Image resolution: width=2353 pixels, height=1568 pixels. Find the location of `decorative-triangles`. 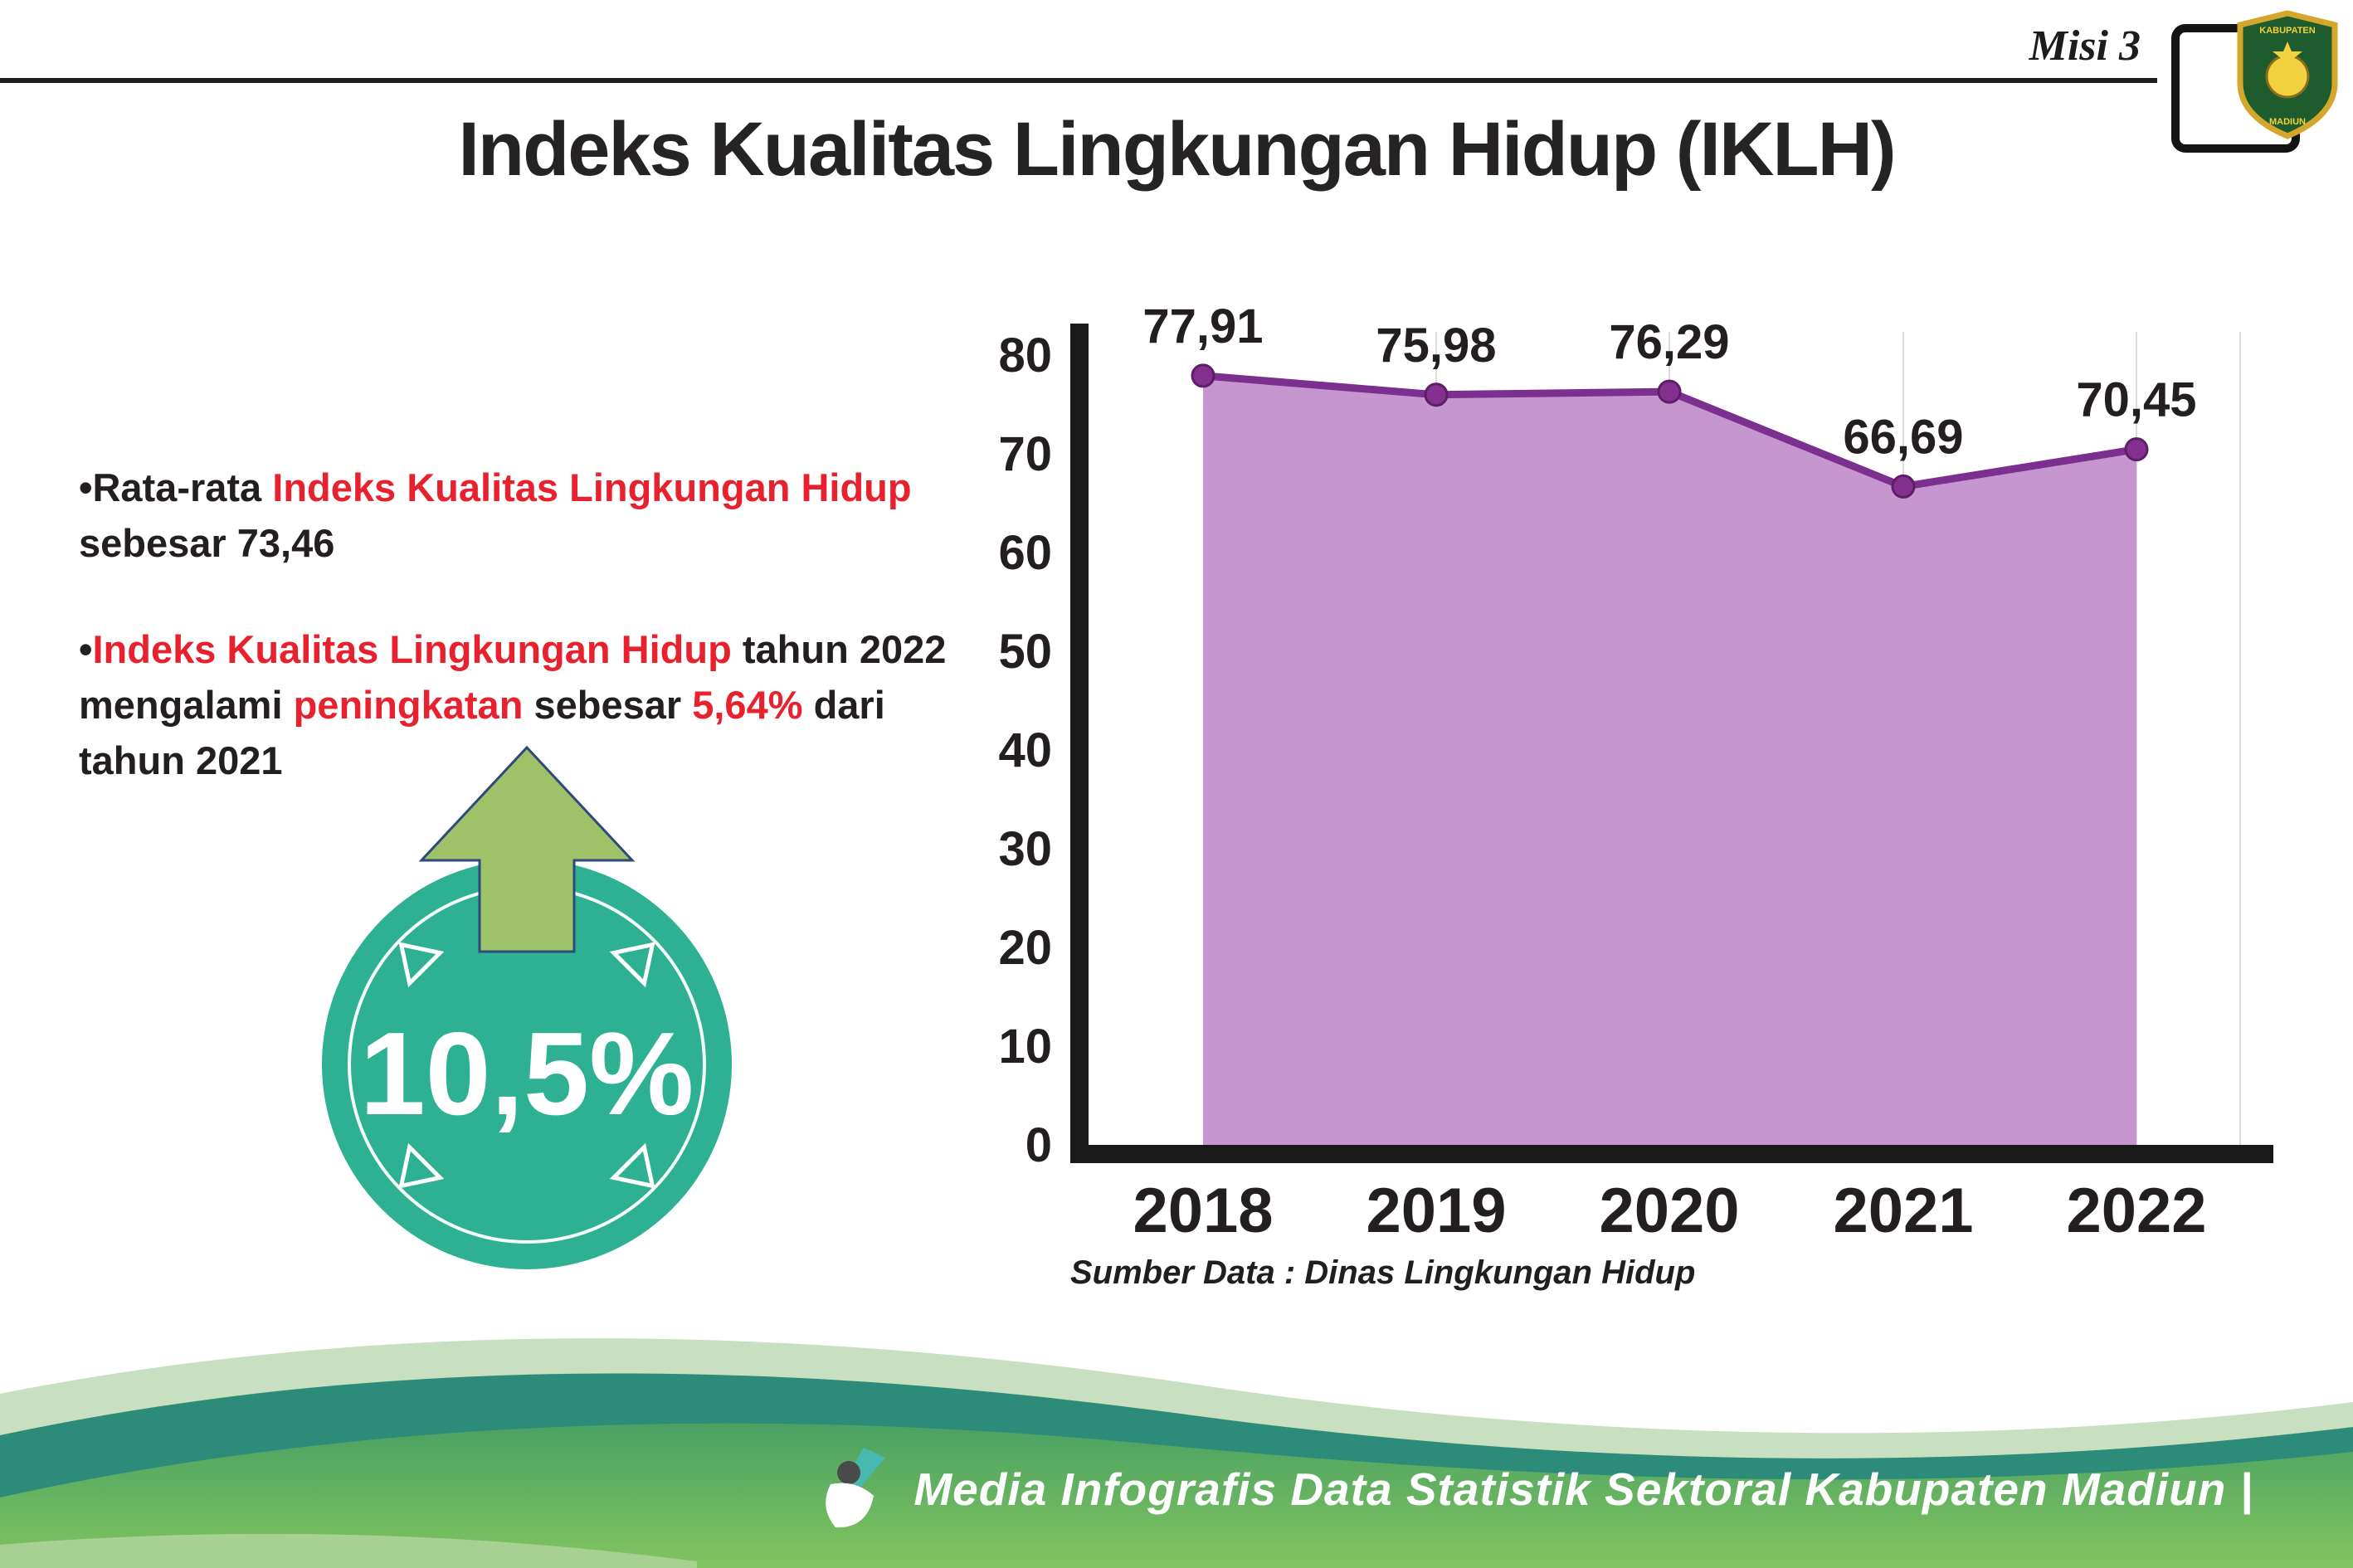

decorative-triangles is located at coordinates (526, 1065).